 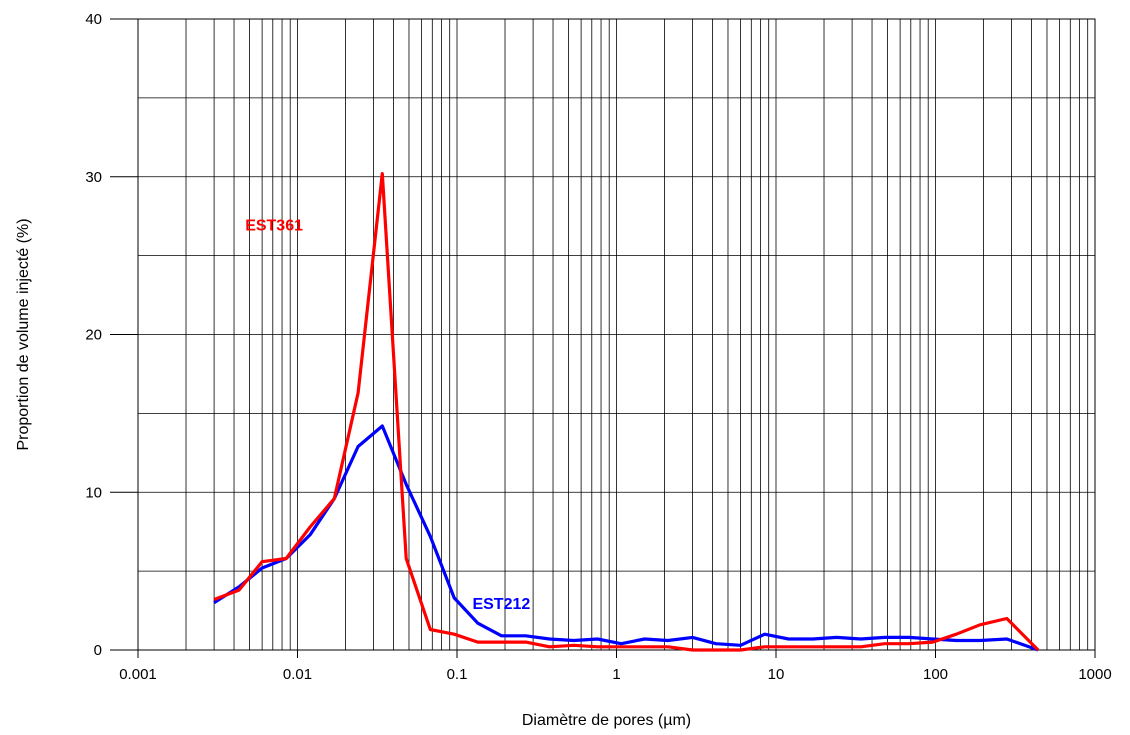 What do you see at coordinates (111, 335) in the screenshot?
I see `y-axis-ticks: 0 10 20 30 40` at bounding box center [111, 335].